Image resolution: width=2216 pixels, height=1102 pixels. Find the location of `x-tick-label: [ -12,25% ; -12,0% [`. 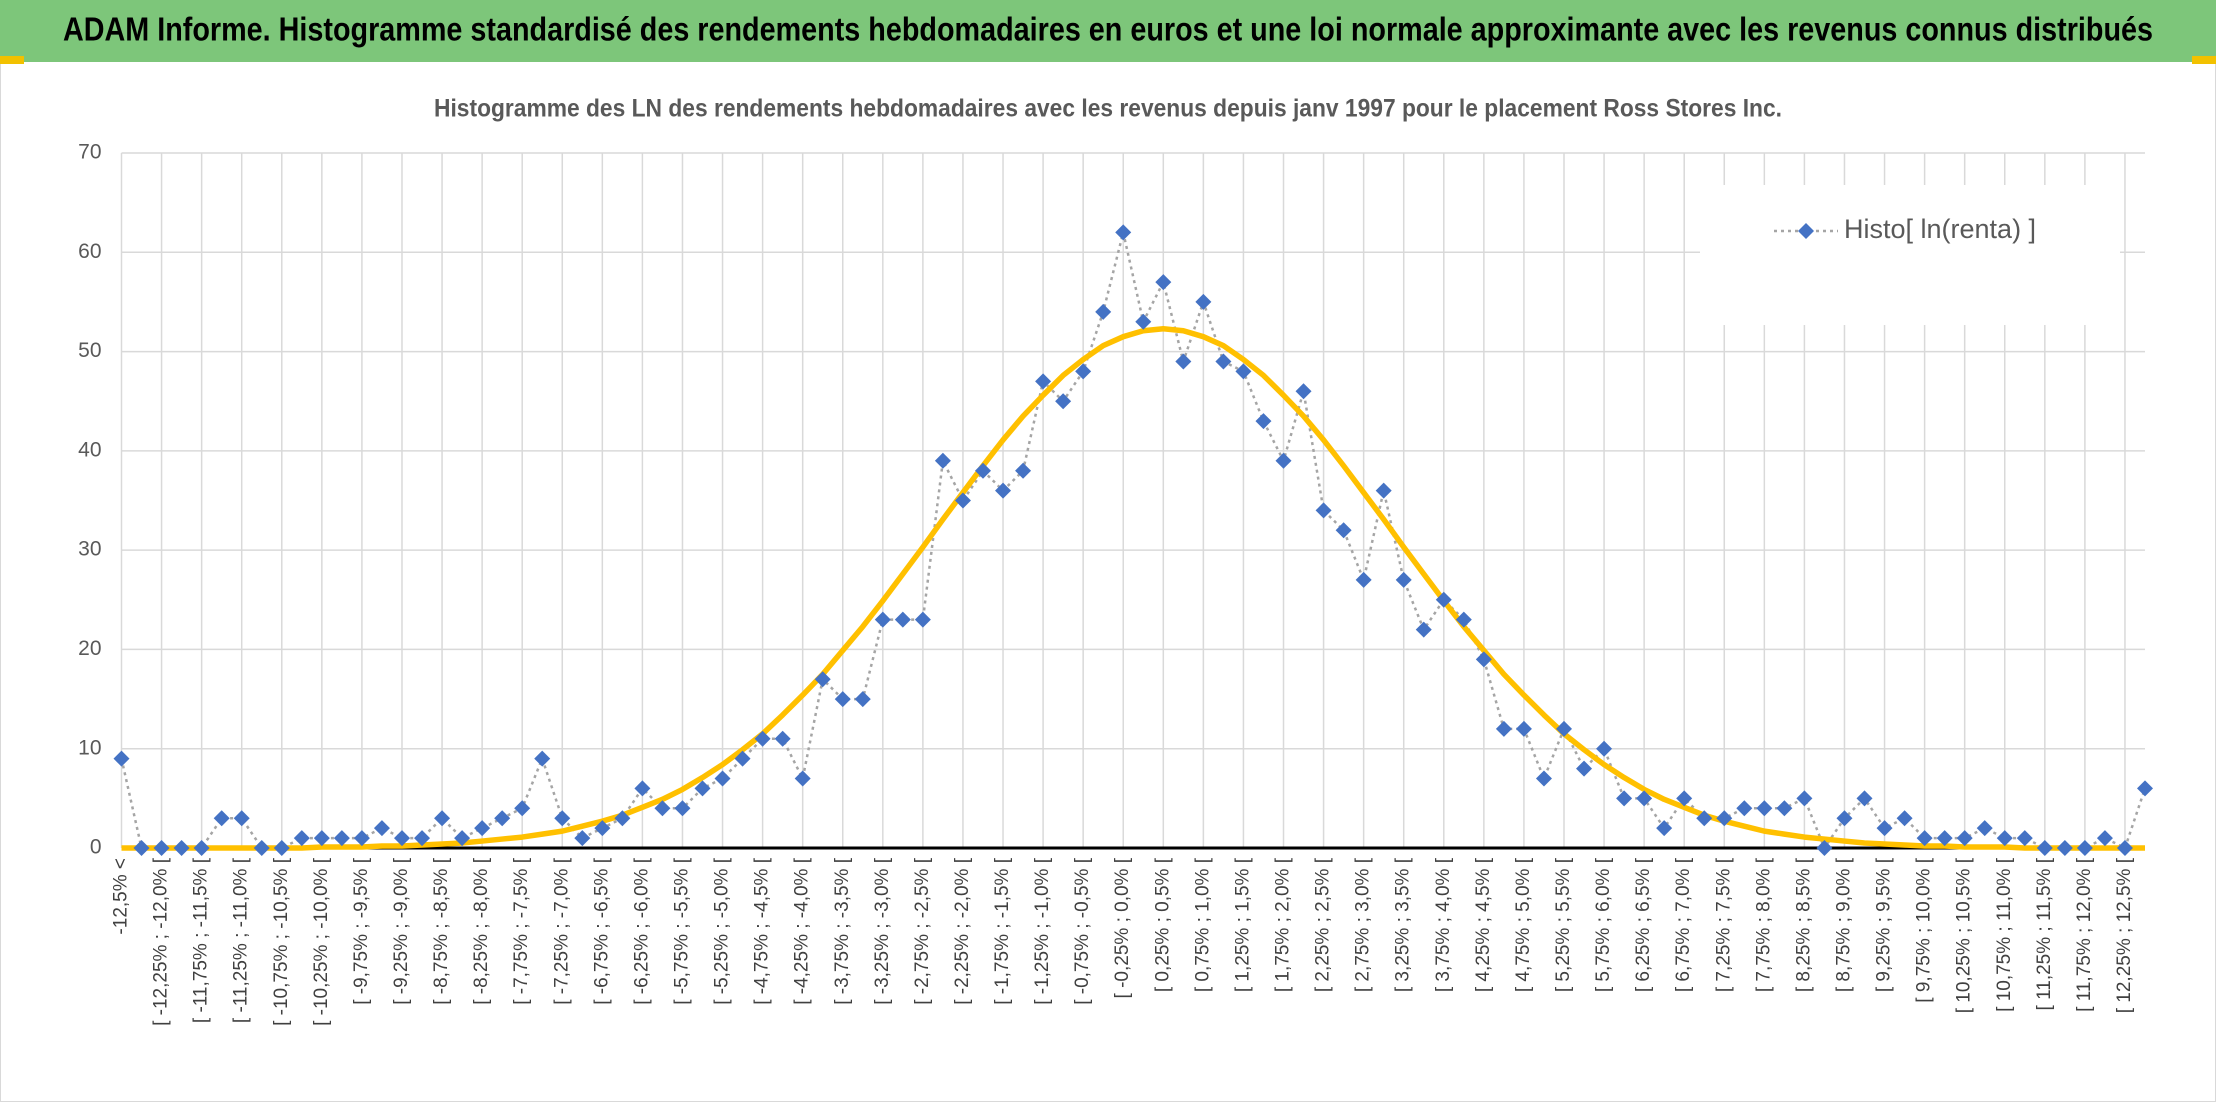

x-tick-label: [ -12,25% ; -12,0% [ is located at coordinates (161, 941).